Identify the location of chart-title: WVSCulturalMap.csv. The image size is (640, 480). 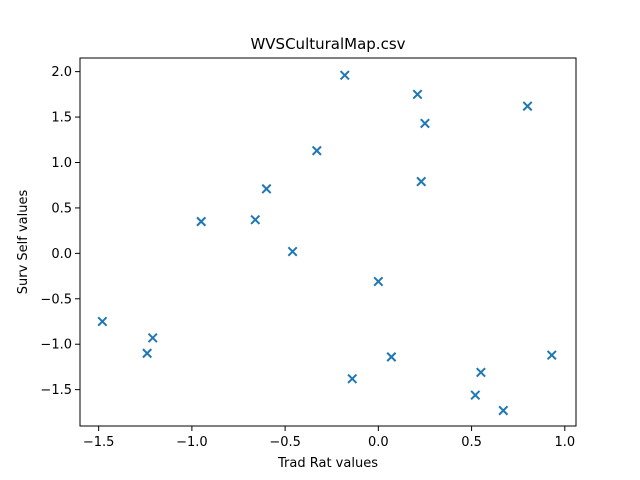
(327, 44).